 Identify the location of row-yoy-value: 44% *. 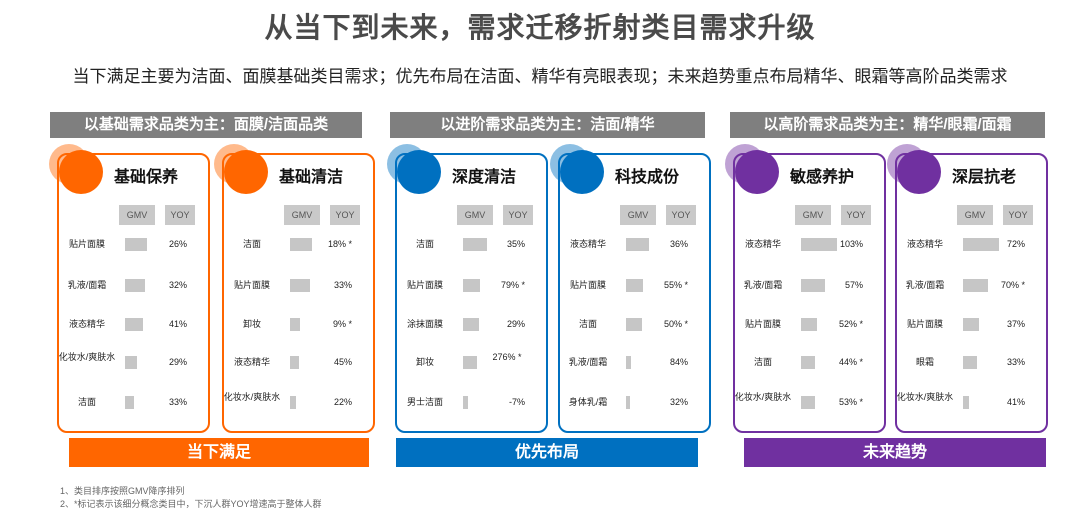
(850, 362).